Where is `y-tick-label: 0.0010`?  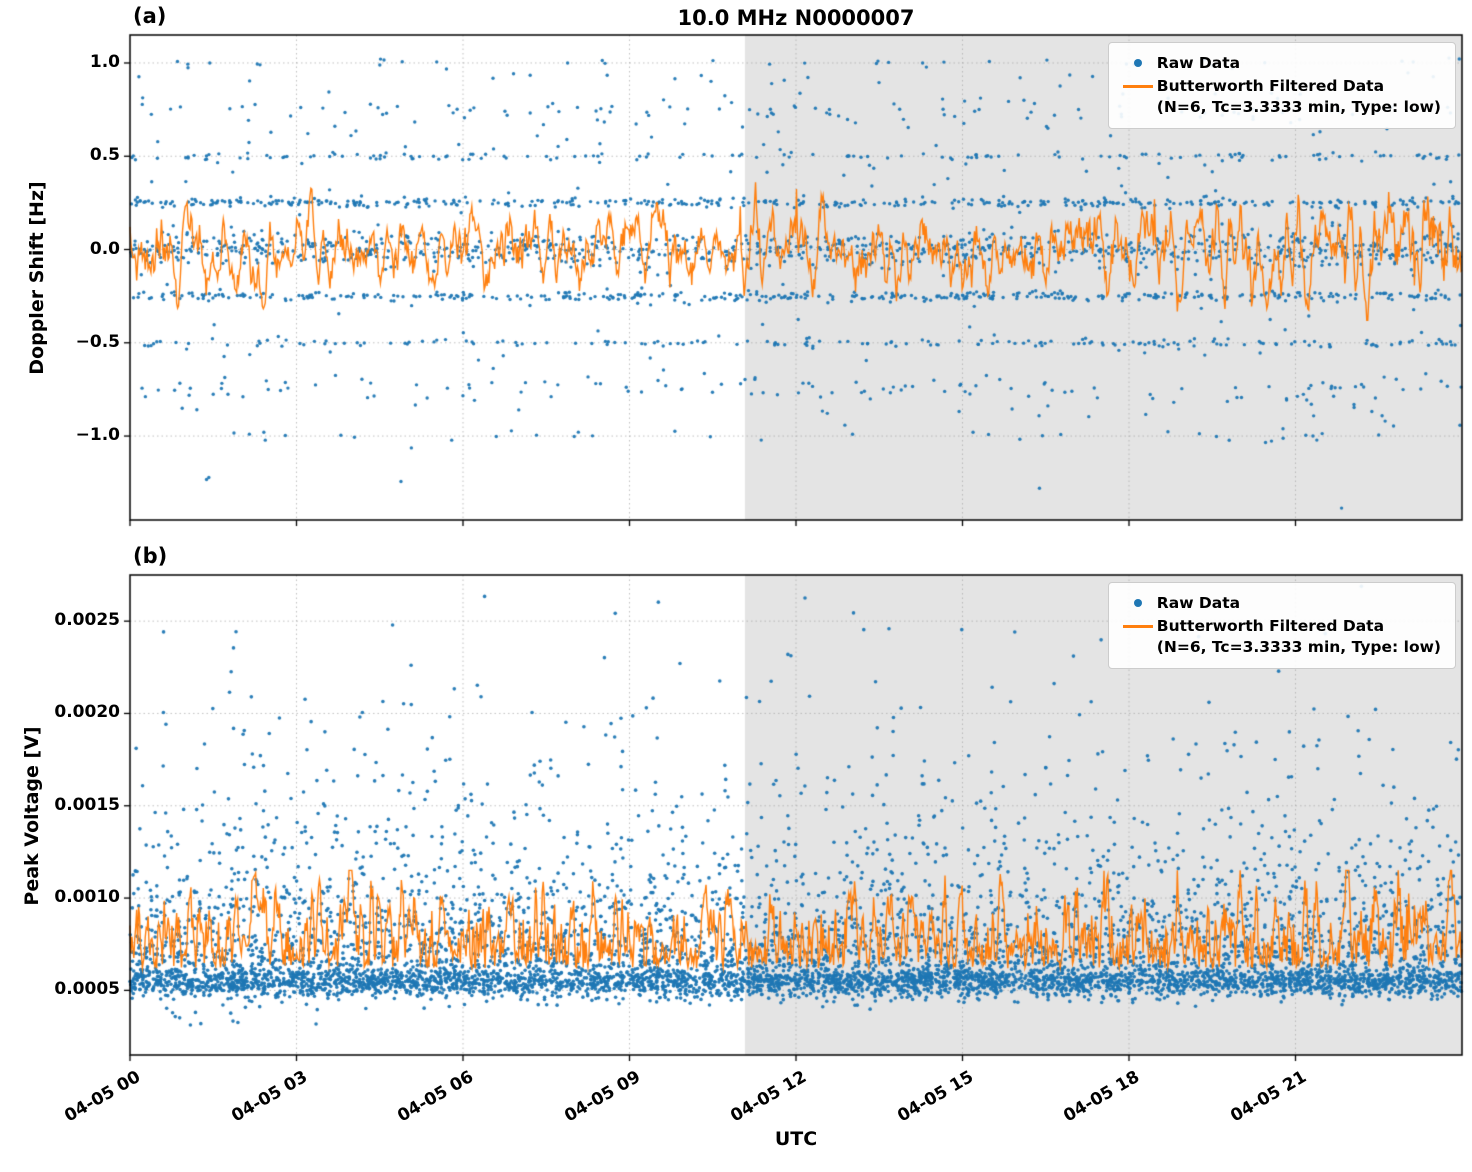 y-tick-label: 0.0010 is located at coordinates (87, 897).